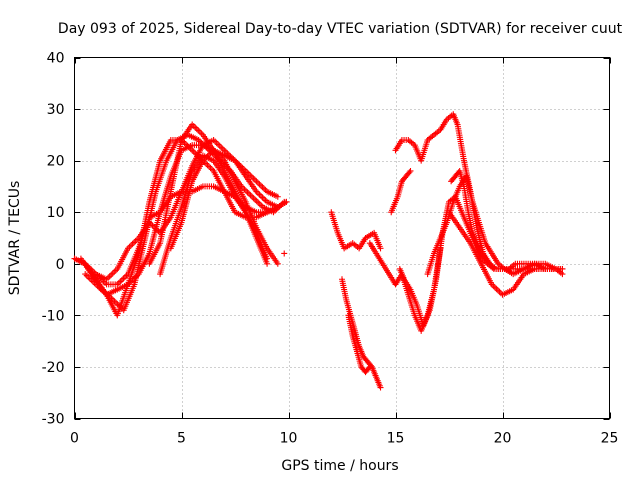  Describe the element at coordinates (53, 239) in the screenshot. I see `y-tick-labels: -30 -20 -10 0 10 20 30 40` at that location.